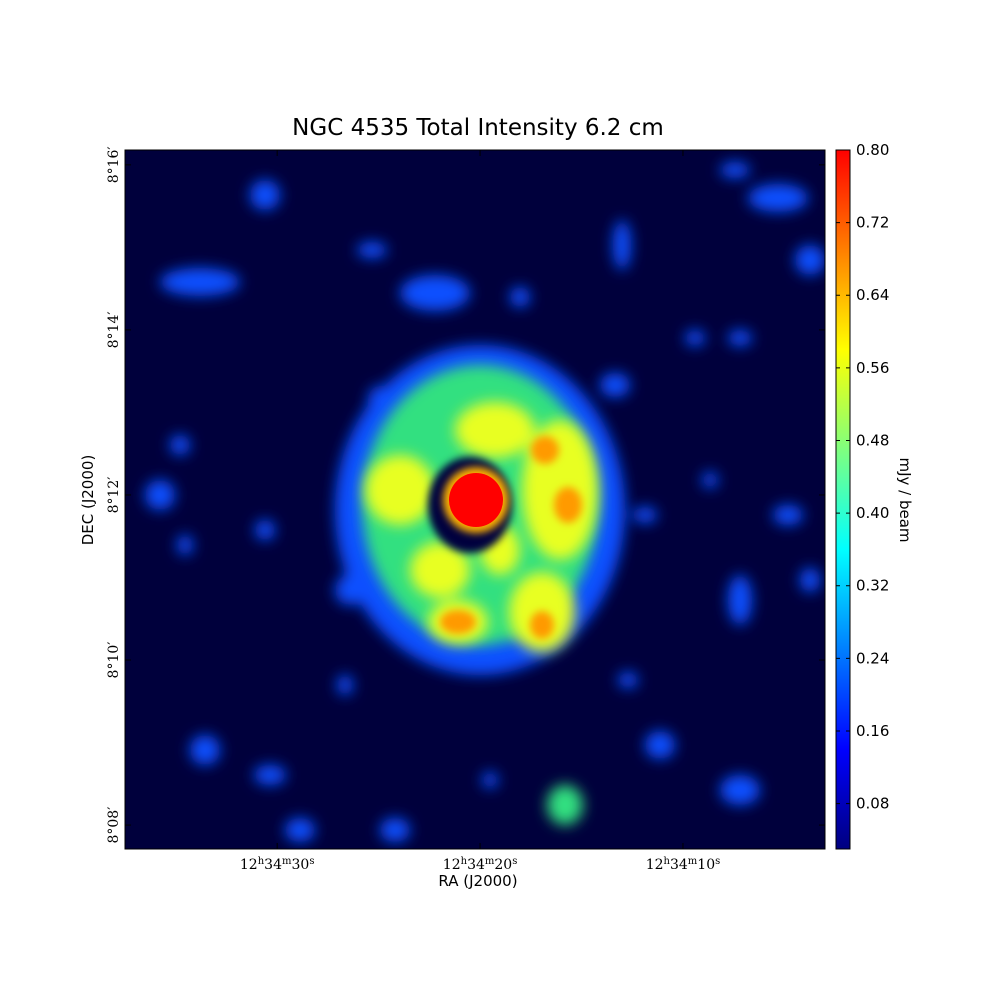  I want to click on colorbar-tick-label: 0.32, so click(872, 586).